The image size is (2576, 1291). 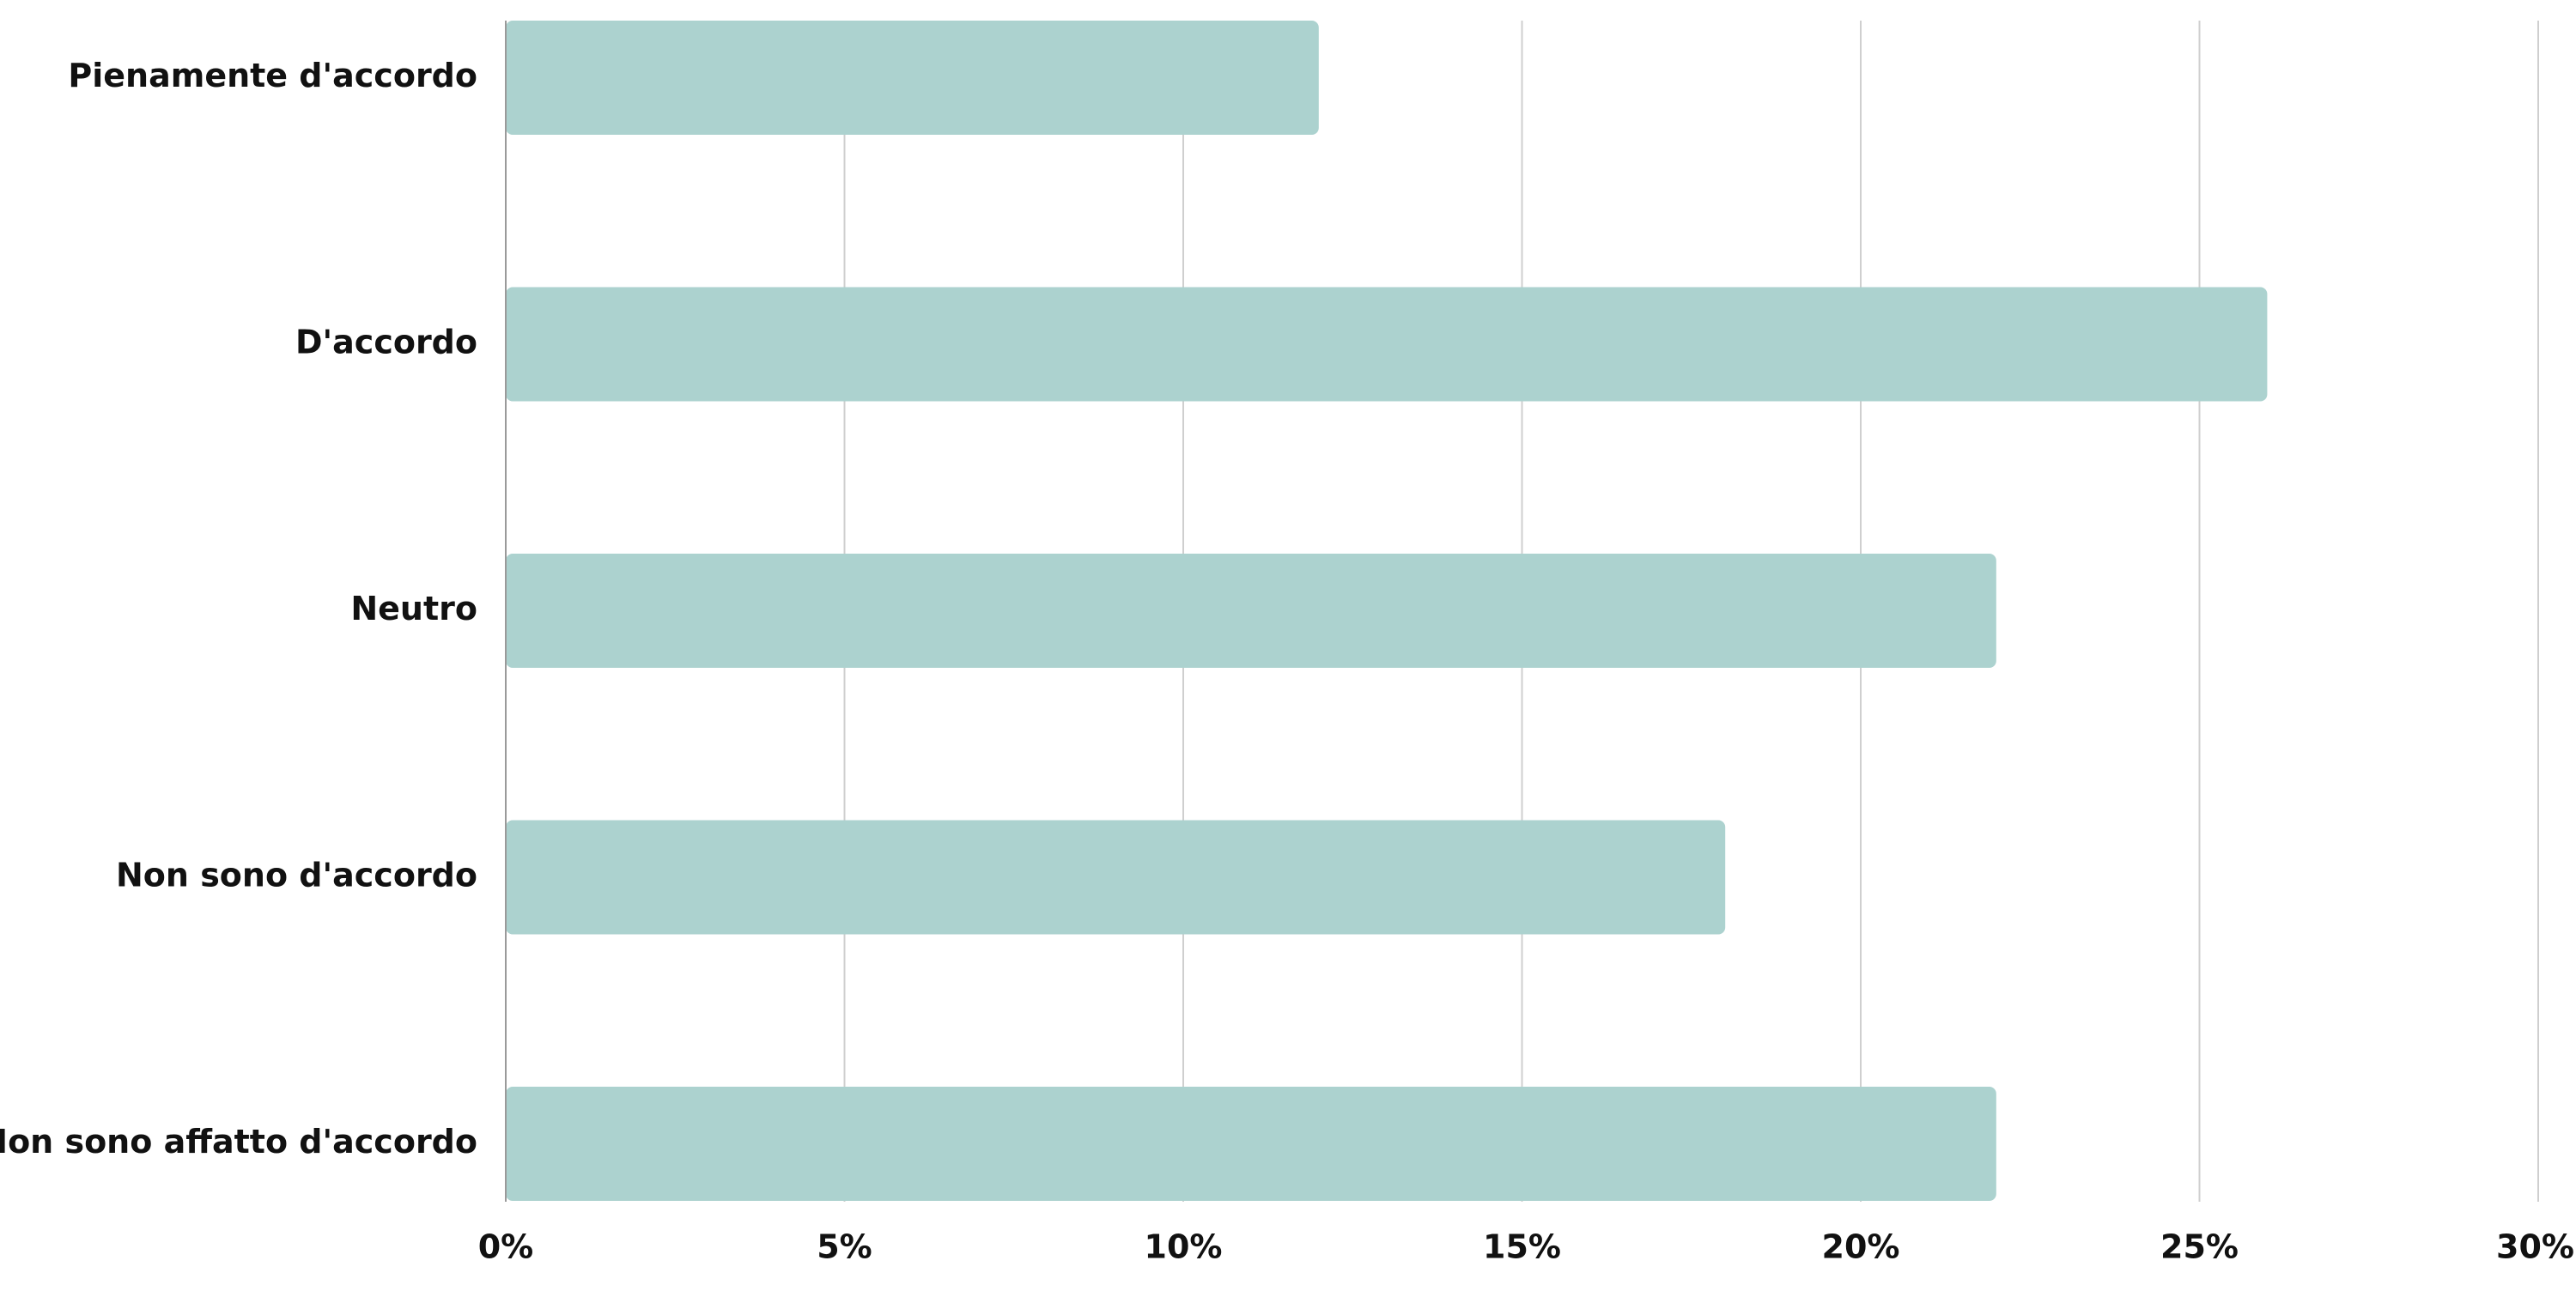 I want to click on x-tick-label: 15%, so click(x=1522, y=1247).